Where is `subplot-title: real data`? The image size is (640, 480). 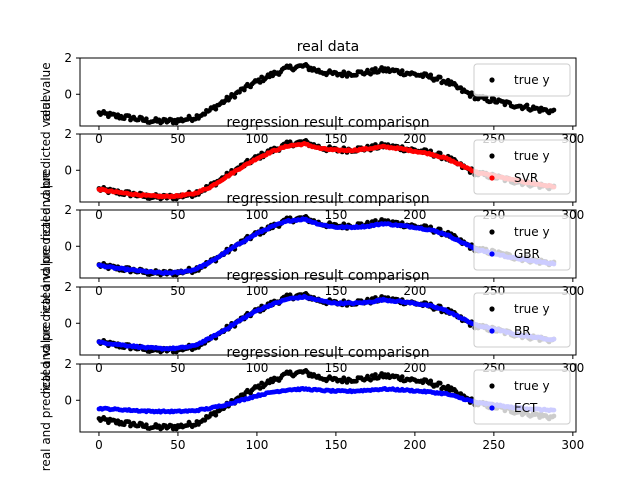
subplot-title: real data is located at coordinates (328, 47).